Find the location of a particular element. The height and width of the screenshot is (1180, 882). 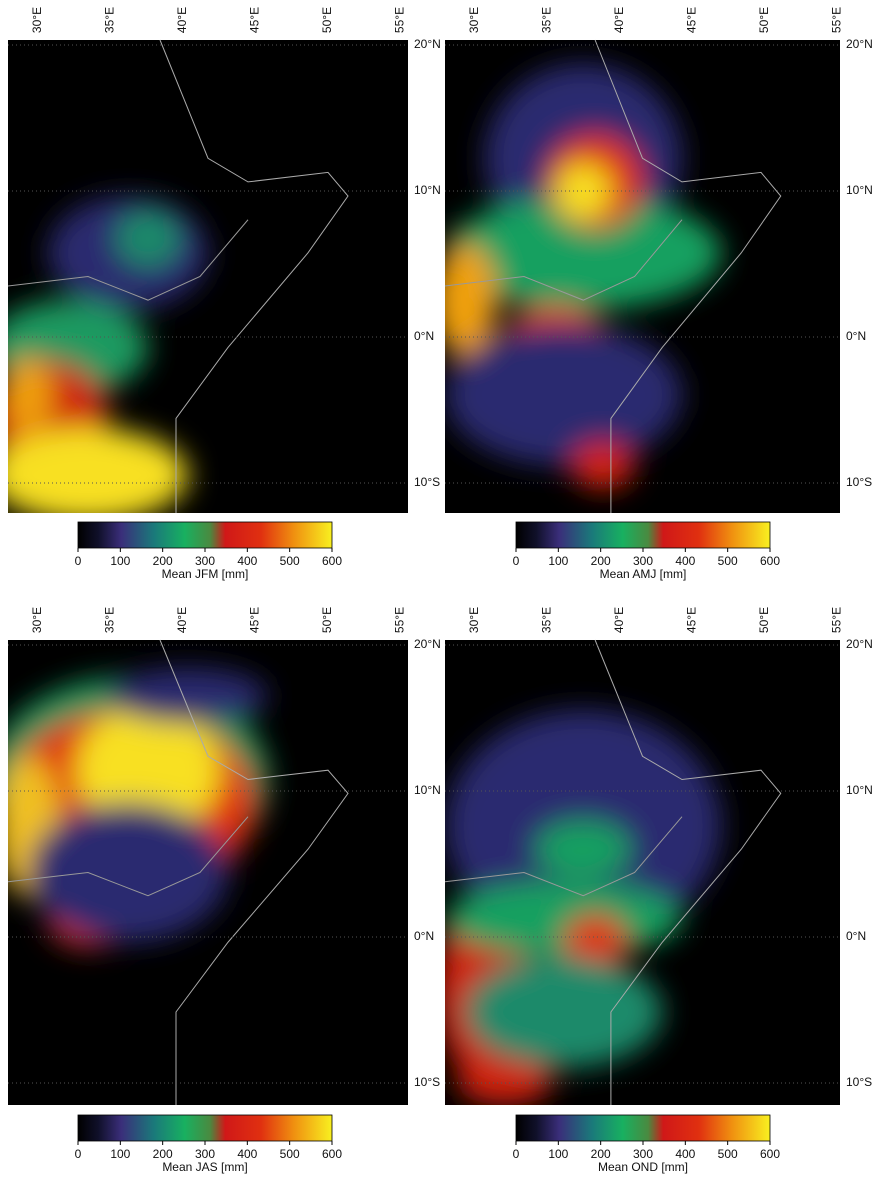

colorbar-label: Mean AMJ [mm] is located at coordinates (643, 574).